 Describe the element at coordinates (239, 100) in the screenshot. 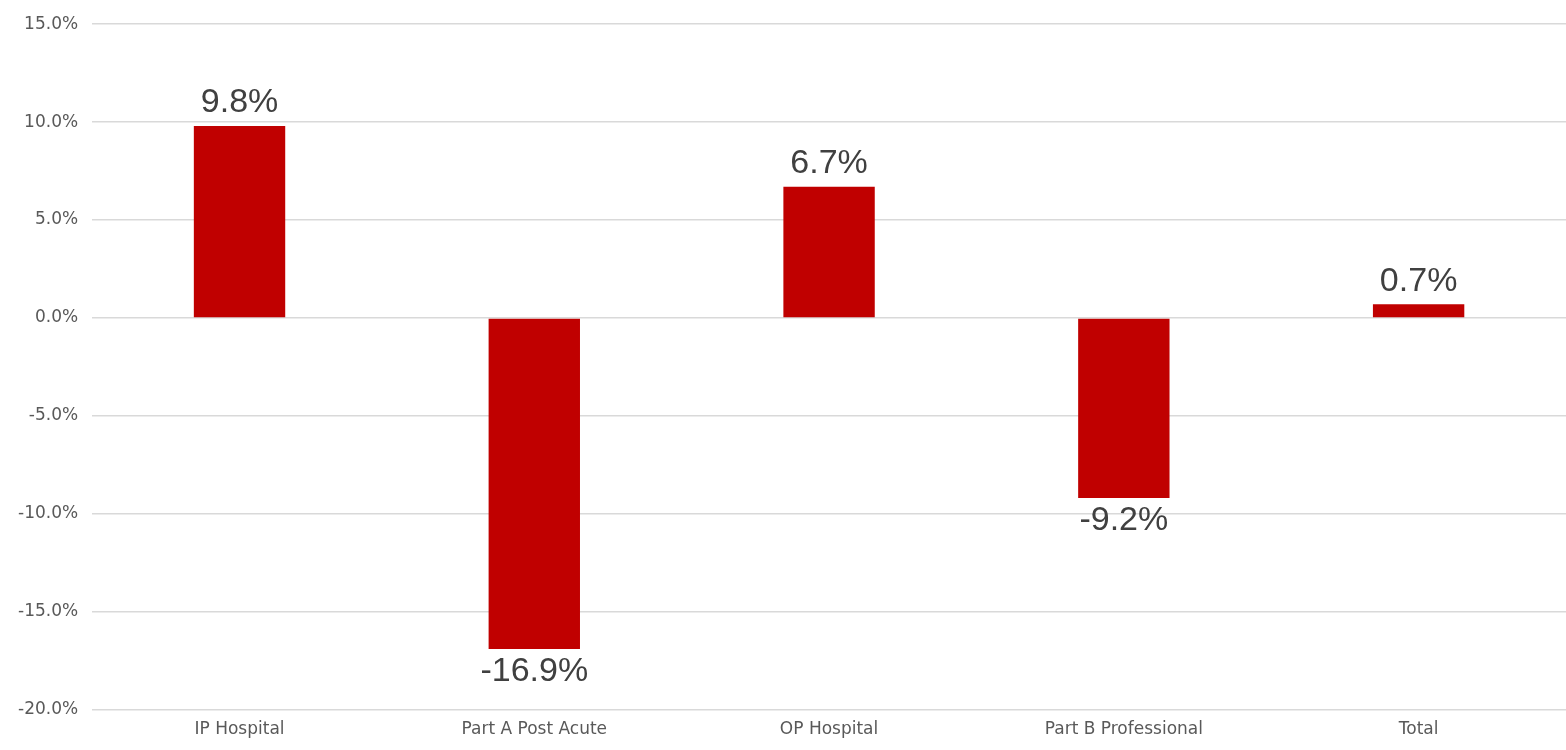

I see `data-label: 9.8%` at that location.